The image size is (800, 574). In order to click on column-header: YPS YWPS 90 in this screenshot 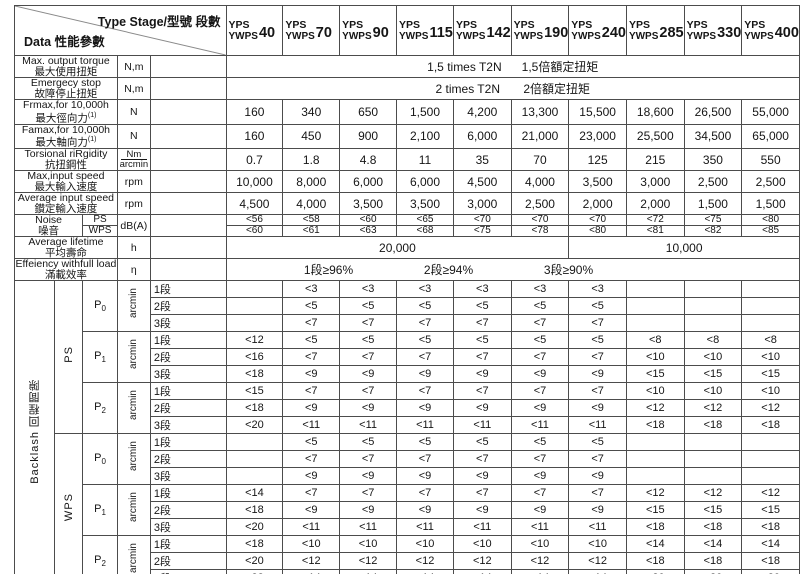, I will do `click(368, 30)`.